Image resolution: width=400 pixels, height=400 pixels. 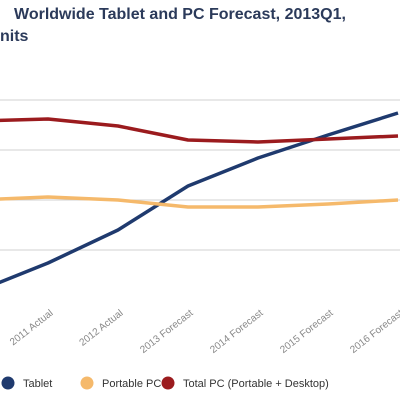 I want to click on x-tick-label: 2013 Forecast, so click(x=166, y=332).